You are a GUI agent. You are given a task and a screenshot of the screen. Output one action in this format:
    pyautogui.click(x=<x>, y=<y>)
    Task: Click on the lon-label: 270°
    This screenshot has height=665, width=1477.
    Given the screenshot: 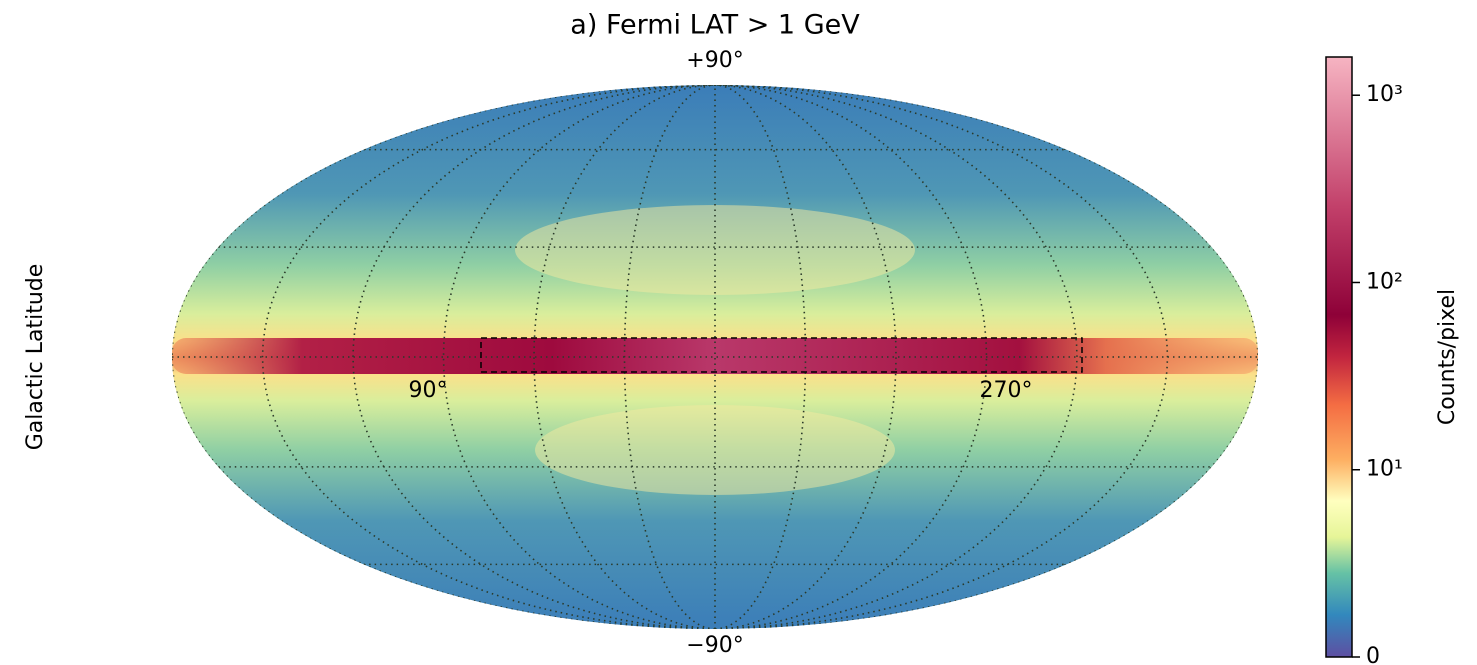 What is the action you would take?
    pyautogui.click(x=1006, y=390)
    